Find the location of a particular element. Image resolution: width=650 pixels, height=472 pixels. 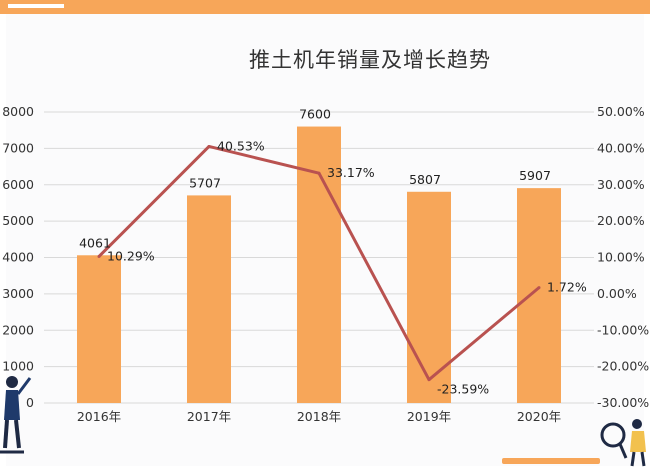

growth-value-label: 10.29% is located at coordinates (131, 255).